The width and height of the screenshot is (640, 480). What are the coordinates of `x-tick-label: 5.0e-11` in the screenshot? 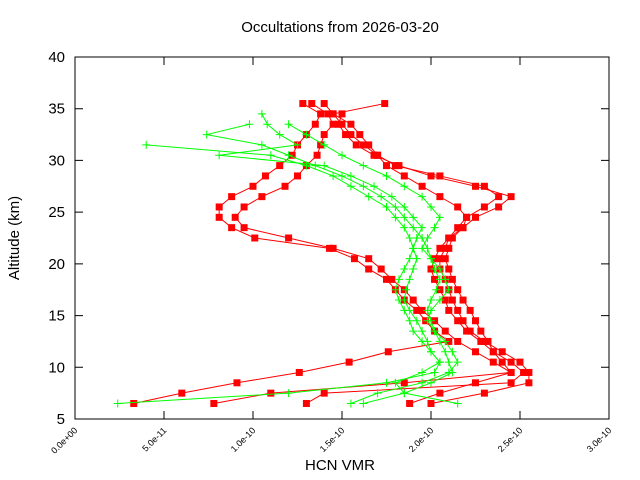 It's located at (154, 439).